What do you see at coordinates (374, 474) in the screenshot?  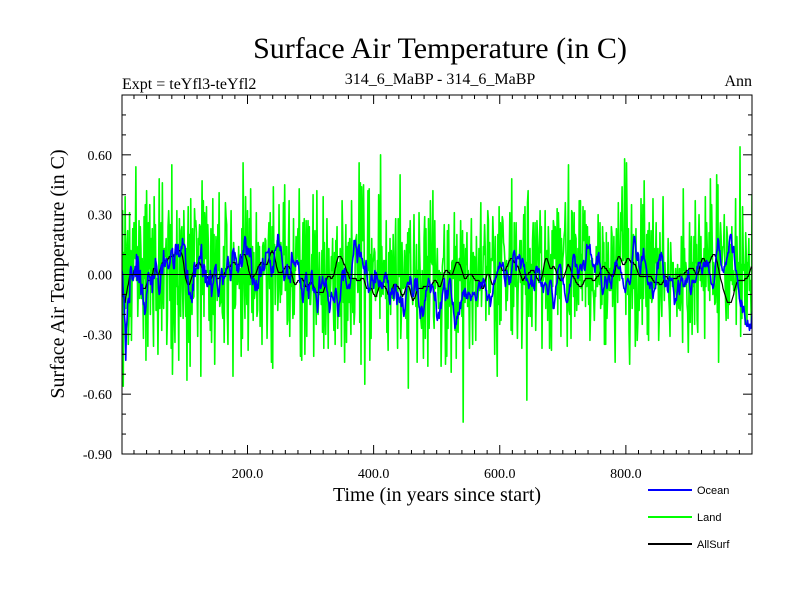 I see `x-tick-label: 400.0` at bounding box center [374, 474].